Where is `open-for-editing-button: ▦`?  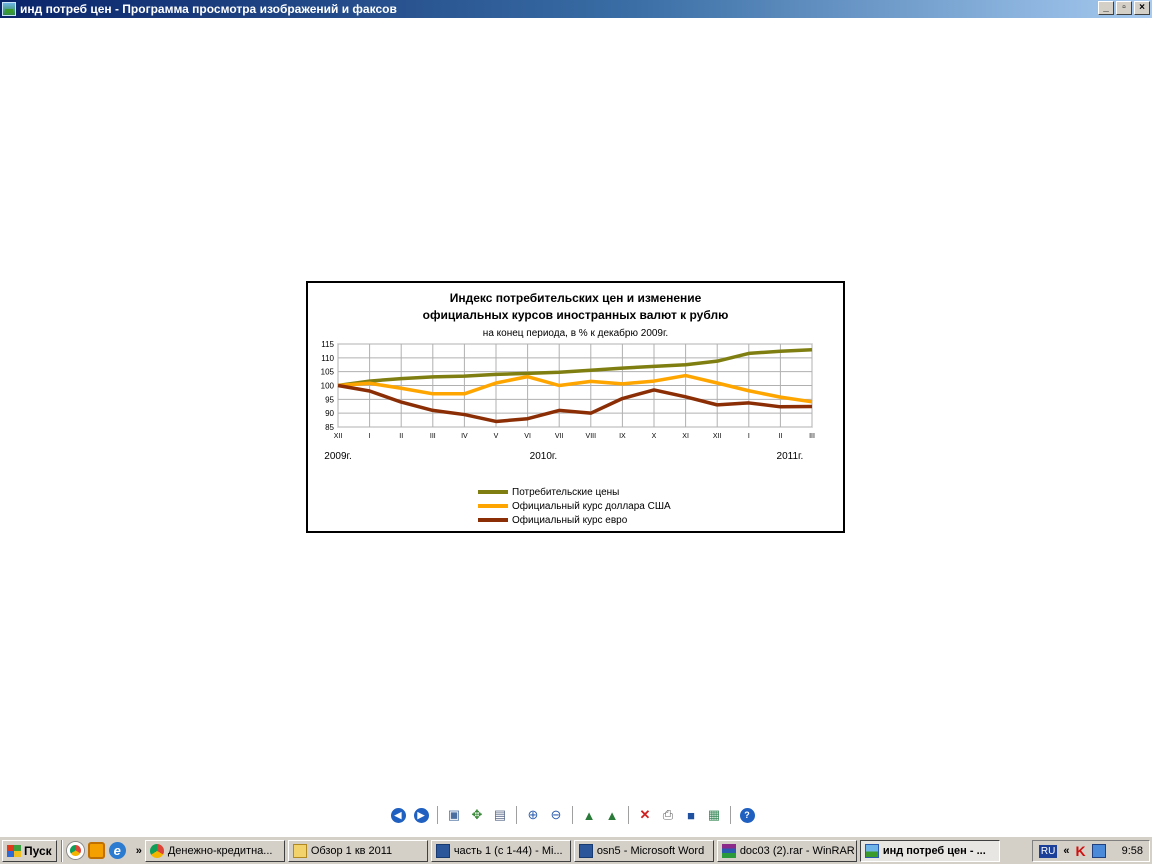
open-for-editing-button: ▦ is located at coordinates (714, 815).